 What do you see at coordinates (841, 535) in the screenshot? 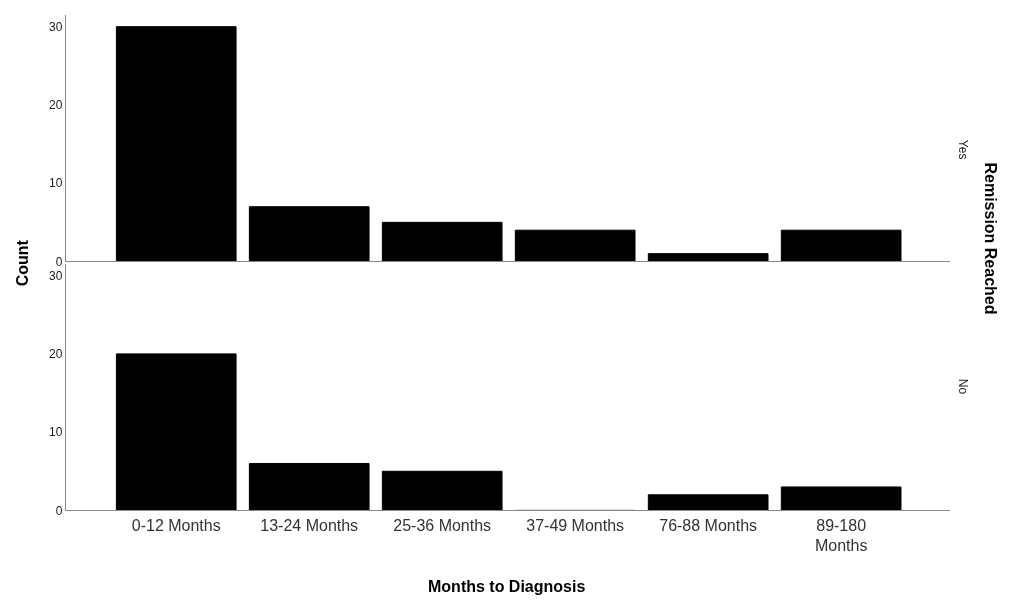
I see `x-tick-label: 89-180 Months` at bounding box center [841, 535].